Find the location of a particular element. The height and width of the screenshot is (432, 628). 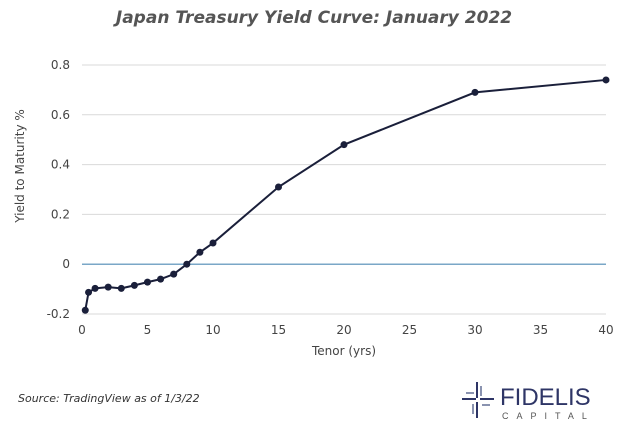

x-tick-label: 10 is located at coordinates (212, 330).